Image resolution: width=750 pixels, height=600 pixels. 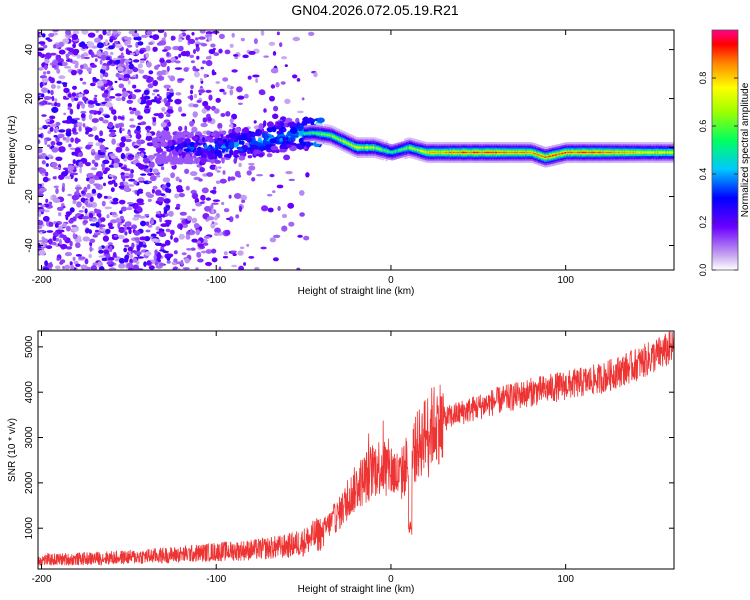 What do you see at coordinates (41, 280) in the screenshot?
I see `x-tick-label: -200` at bounding box center [41, 280].